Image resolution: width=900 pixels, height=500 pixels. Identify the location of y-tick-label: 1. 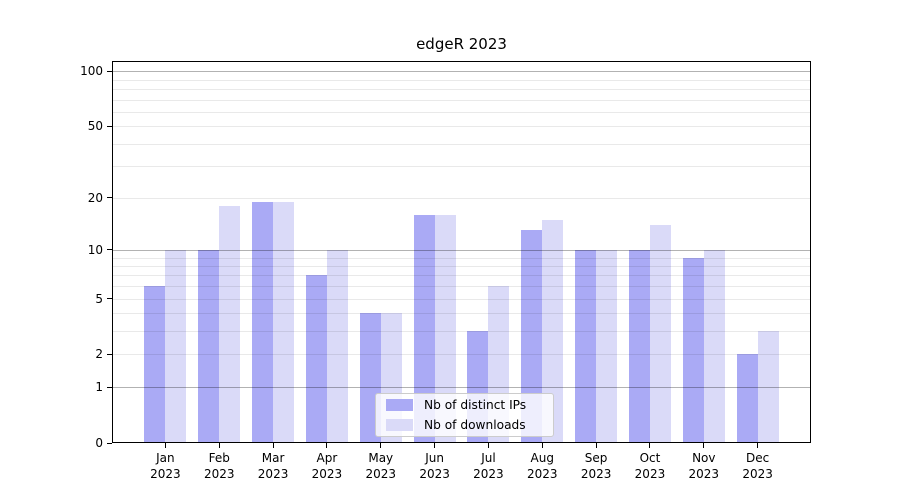
(99, 387).